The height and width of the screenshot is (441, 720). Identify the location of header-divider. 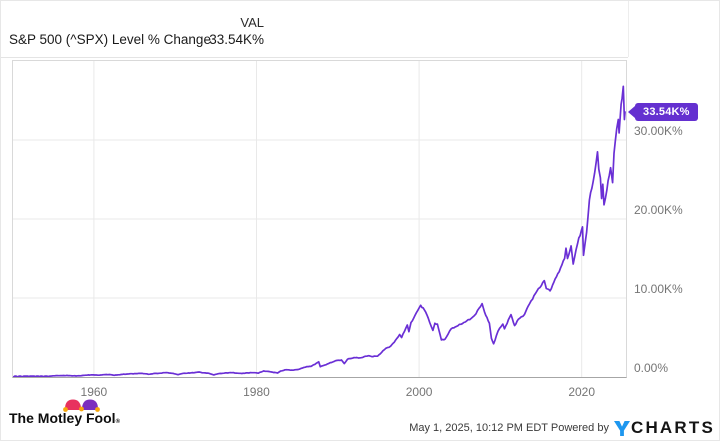
(314, 57).